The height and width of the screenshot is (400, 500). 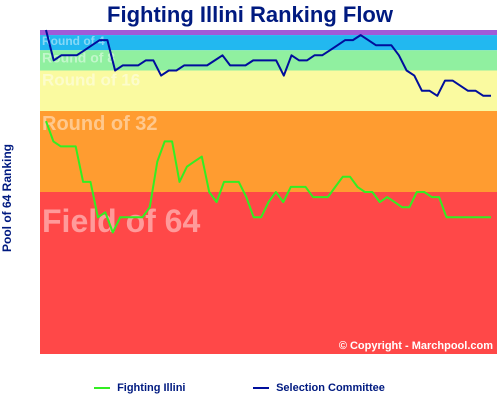 I want to click on legend-swatch-selection-committee, so click(x=261, y=388).